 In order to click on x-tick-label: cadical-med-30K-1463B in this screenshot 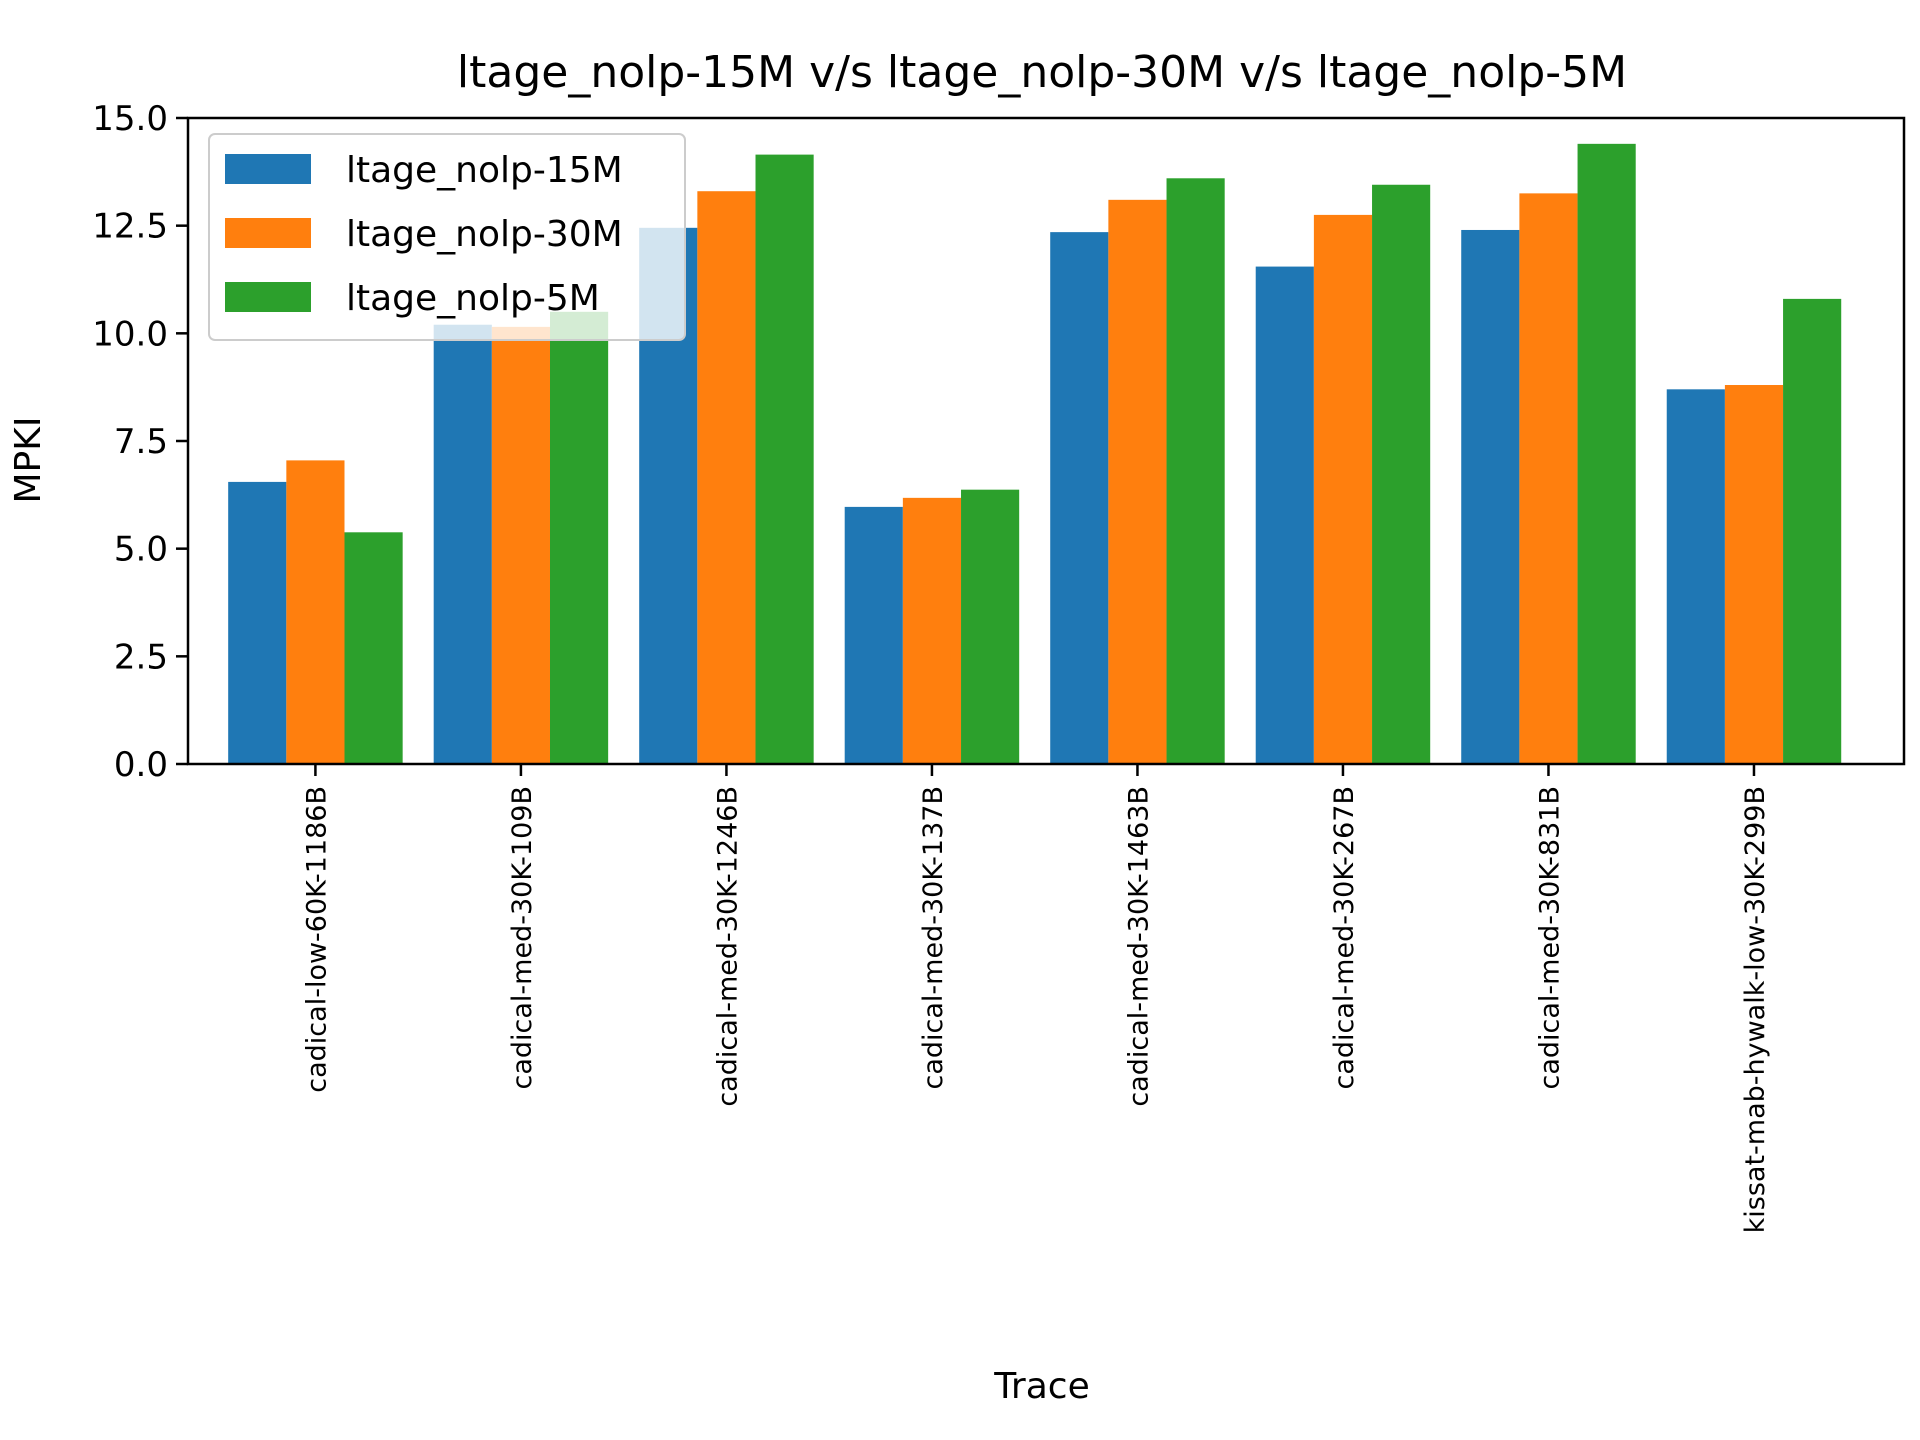, I will do `click(1138, 946)`.